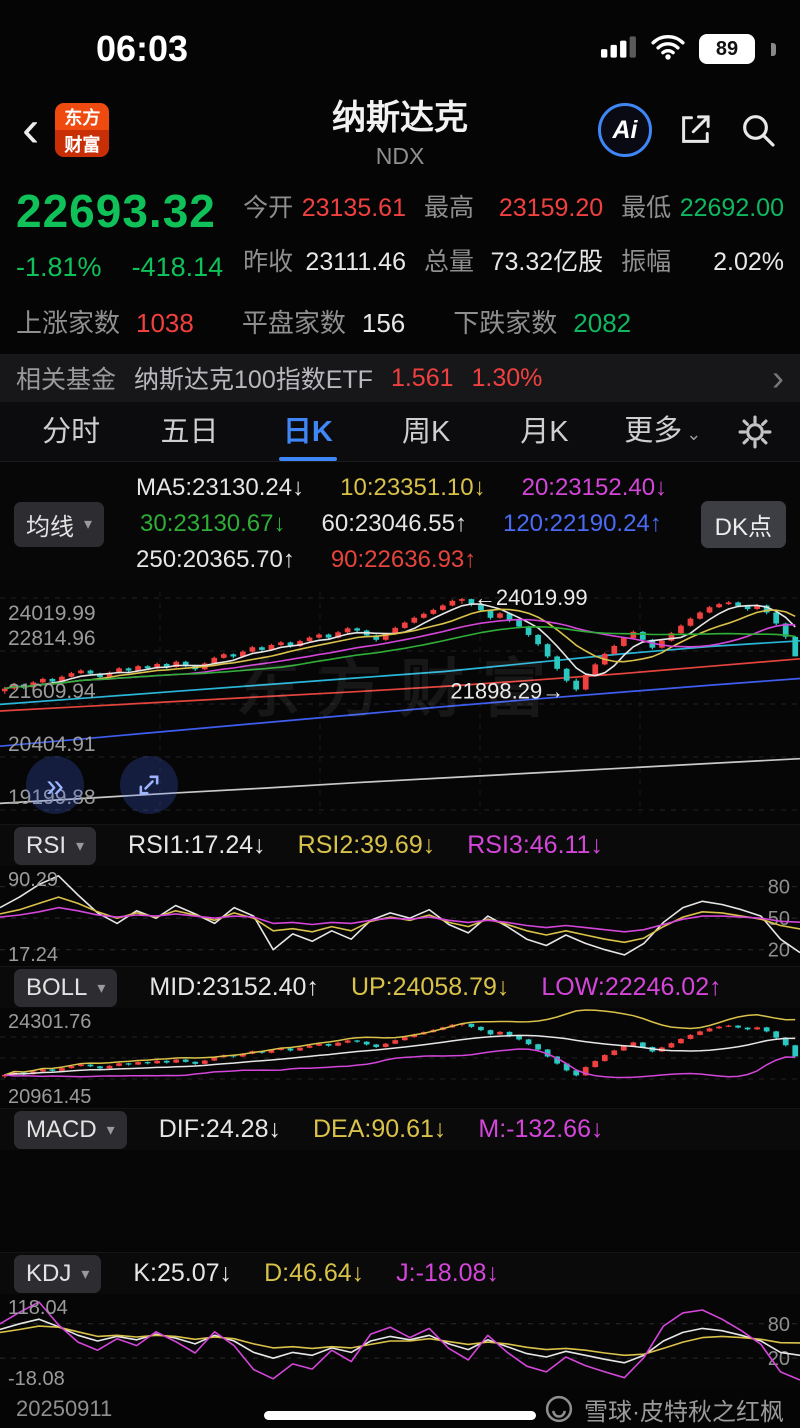 This screenshot has width=800, height=1428. Describe the element at coordinates (49, 1022) in the screenshot. I see `svg-text: 24301.76` at that location.